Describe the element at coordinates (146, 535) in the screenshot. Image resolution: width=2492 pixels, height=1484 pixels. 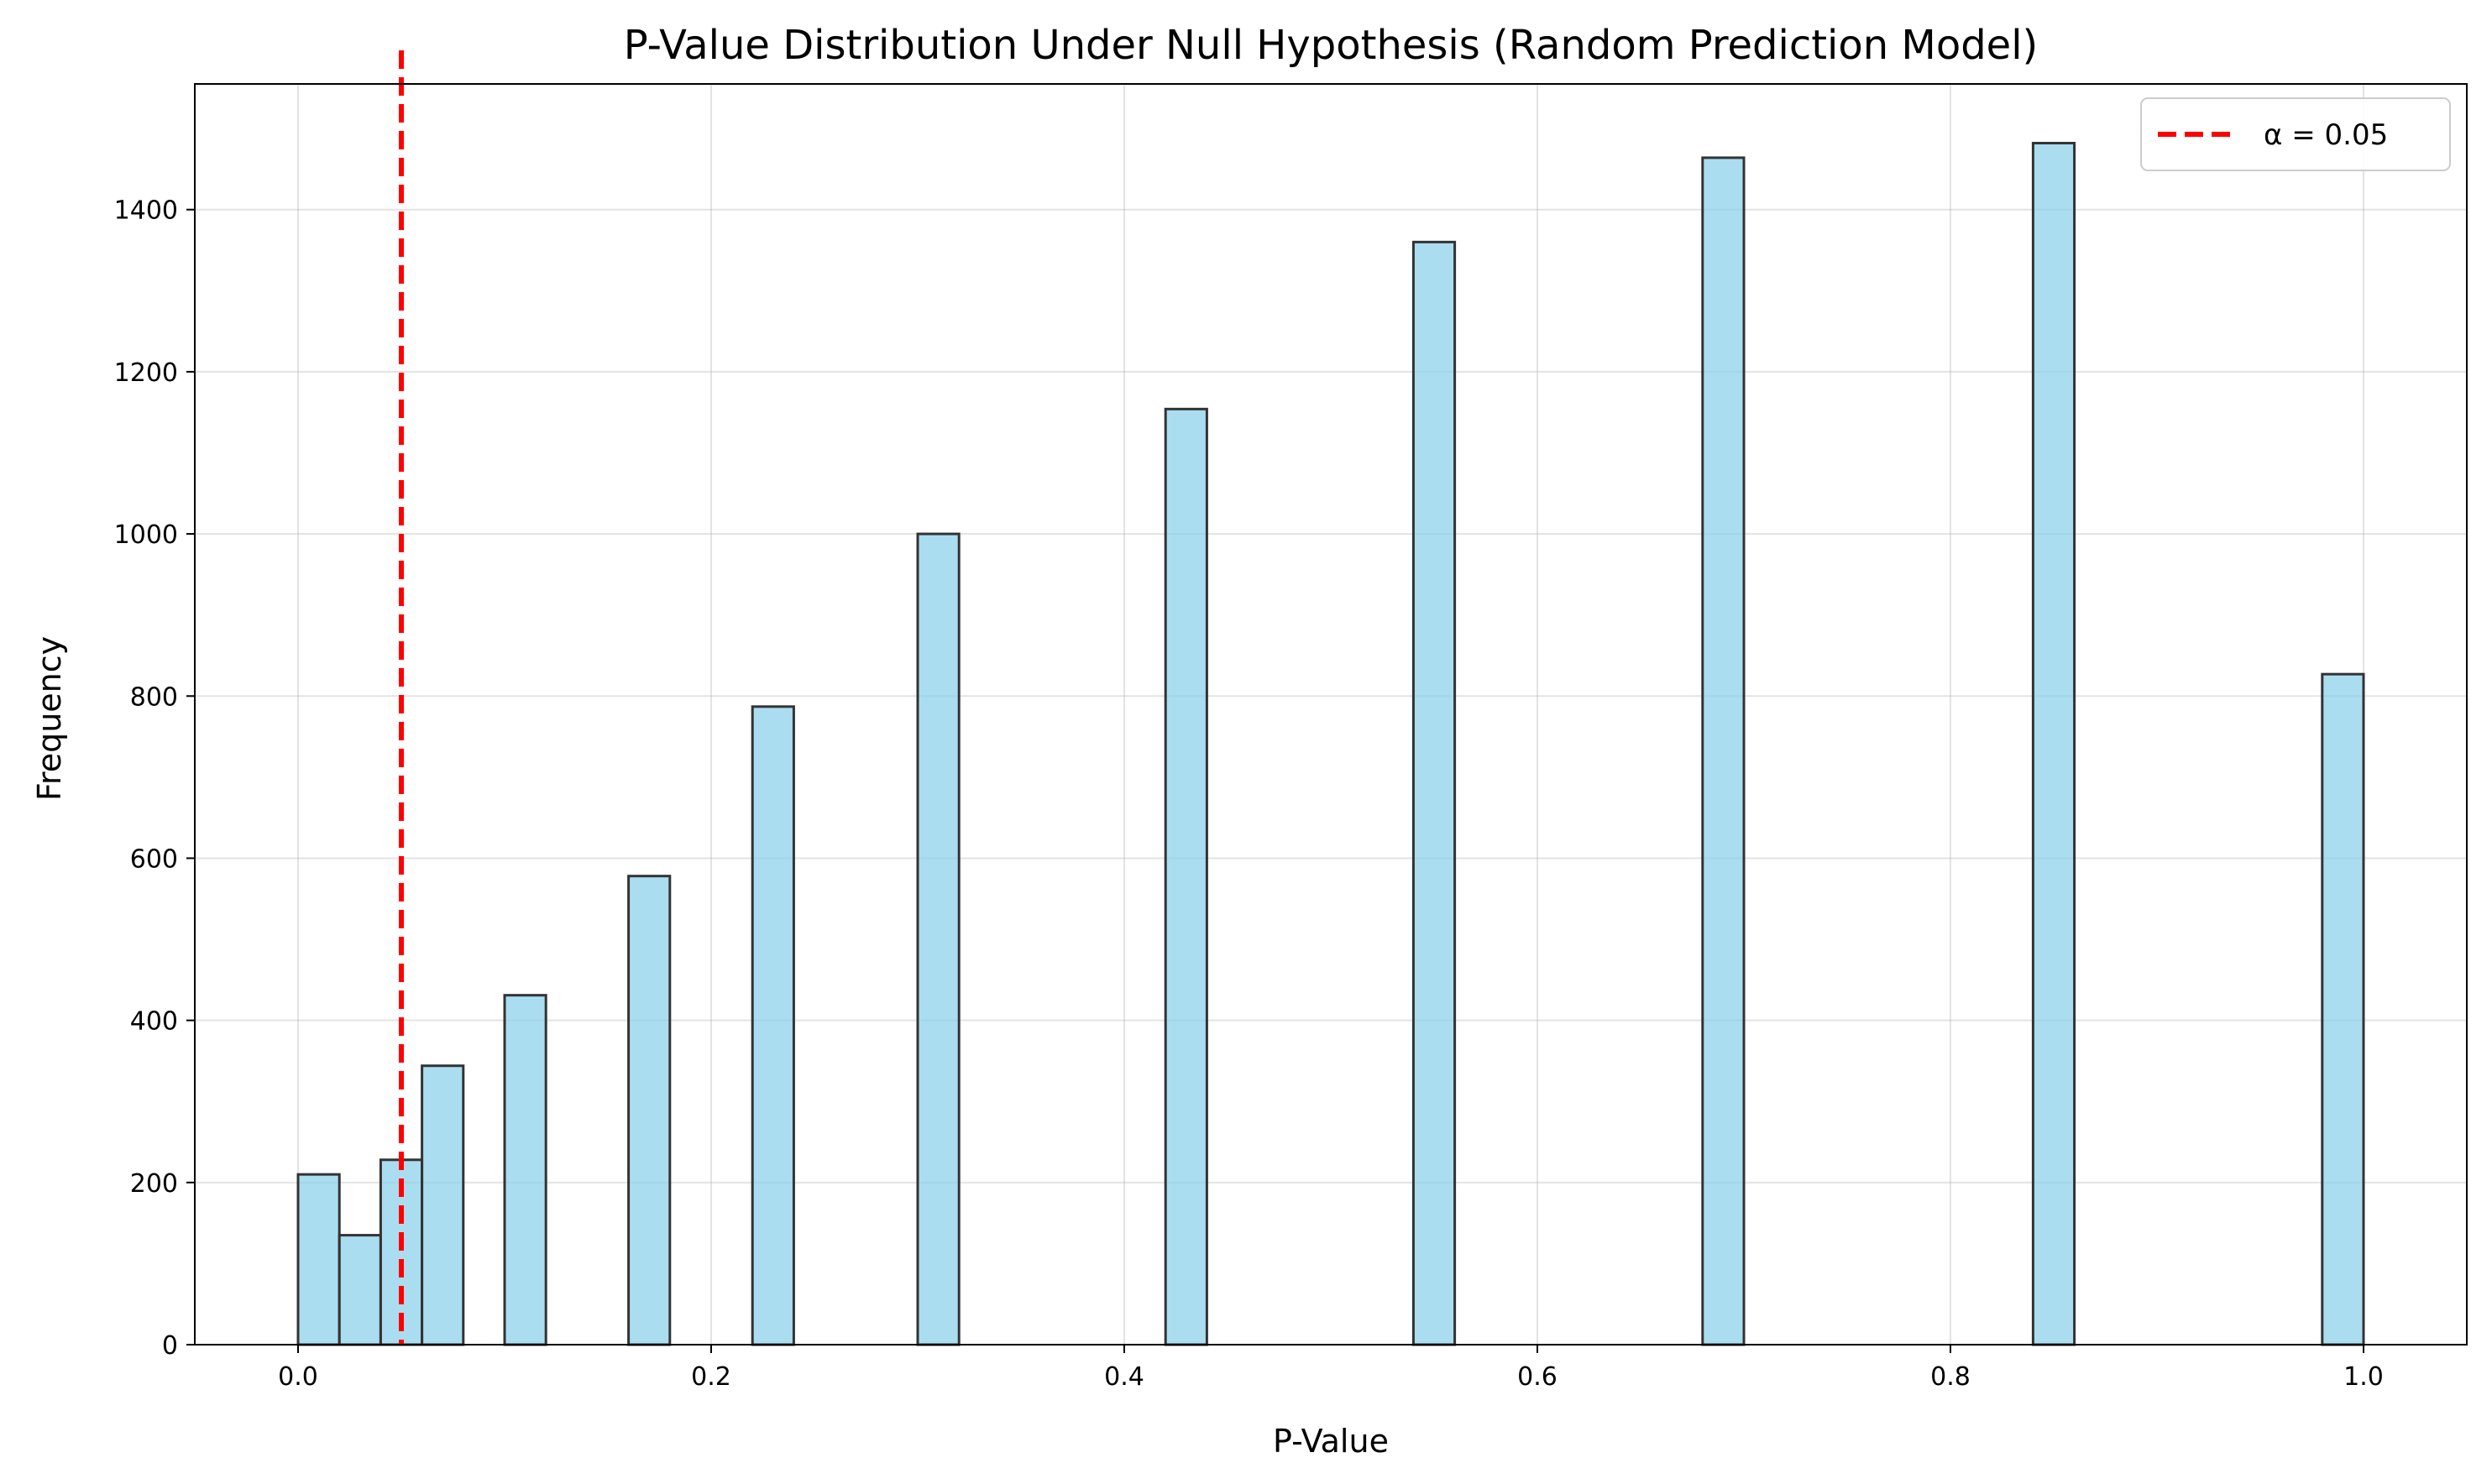
I see `y-tick-label: 1000` at that location.